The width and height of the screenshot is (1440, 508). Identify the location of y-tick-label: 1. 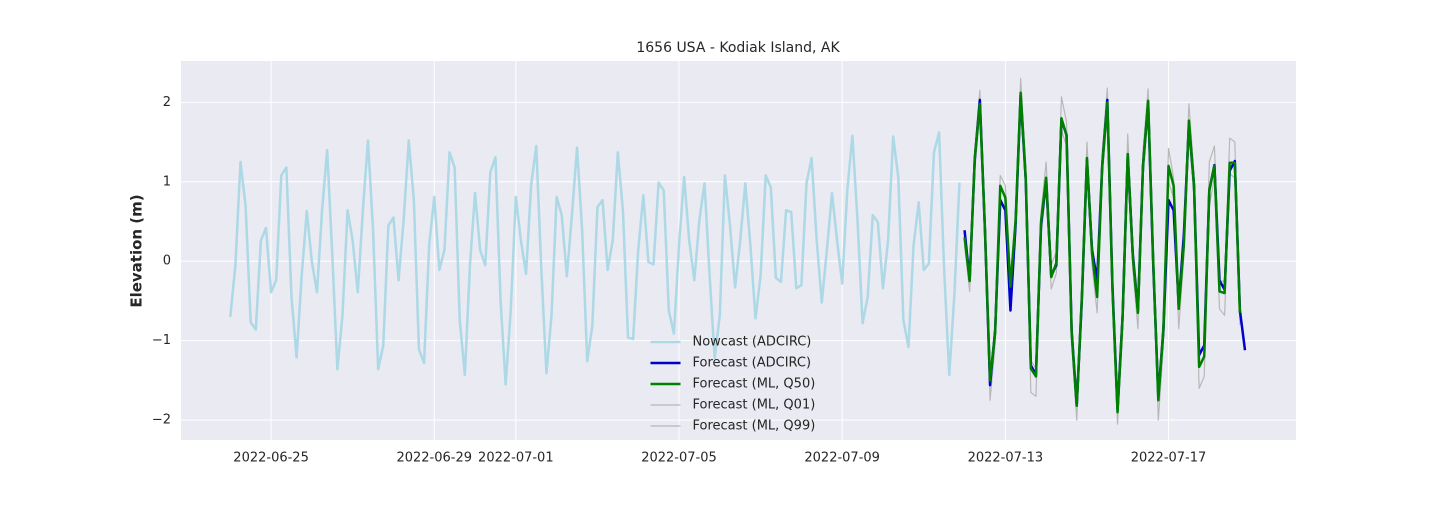
(167, 181).